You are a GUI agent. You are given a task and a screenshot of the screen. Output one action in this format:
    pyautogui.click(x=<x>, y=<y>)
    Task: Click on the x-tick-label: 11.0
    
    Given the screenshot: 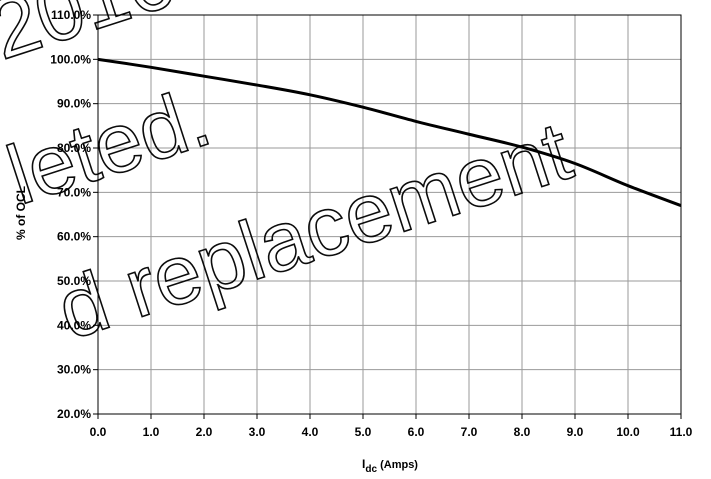 What is the action you would take?
    pyautogui.click(x=681, y=432)
    